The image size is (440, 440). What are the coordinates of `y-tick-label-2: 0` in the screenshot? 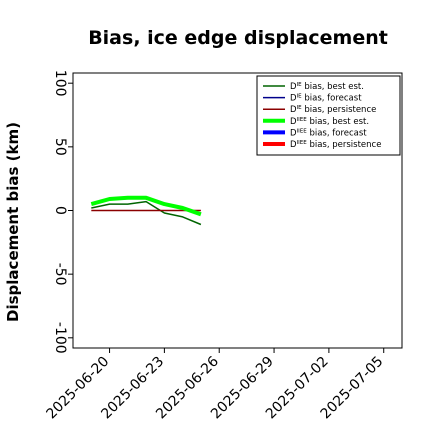 It's located at (60, 210).